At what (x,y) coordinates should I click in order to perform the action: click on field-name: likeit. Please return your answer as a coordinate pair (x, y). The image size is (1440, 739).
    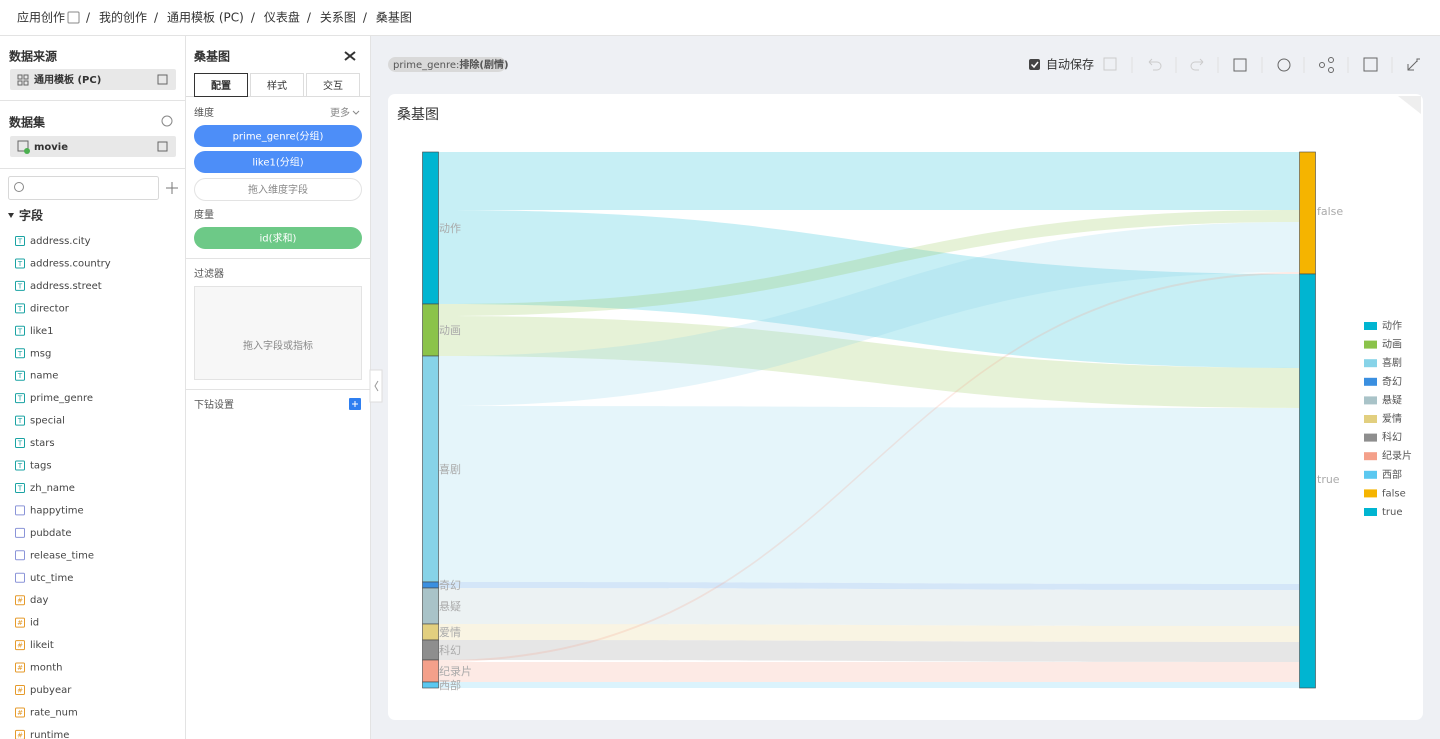
    Looking at the image, I should click on (42, 645).